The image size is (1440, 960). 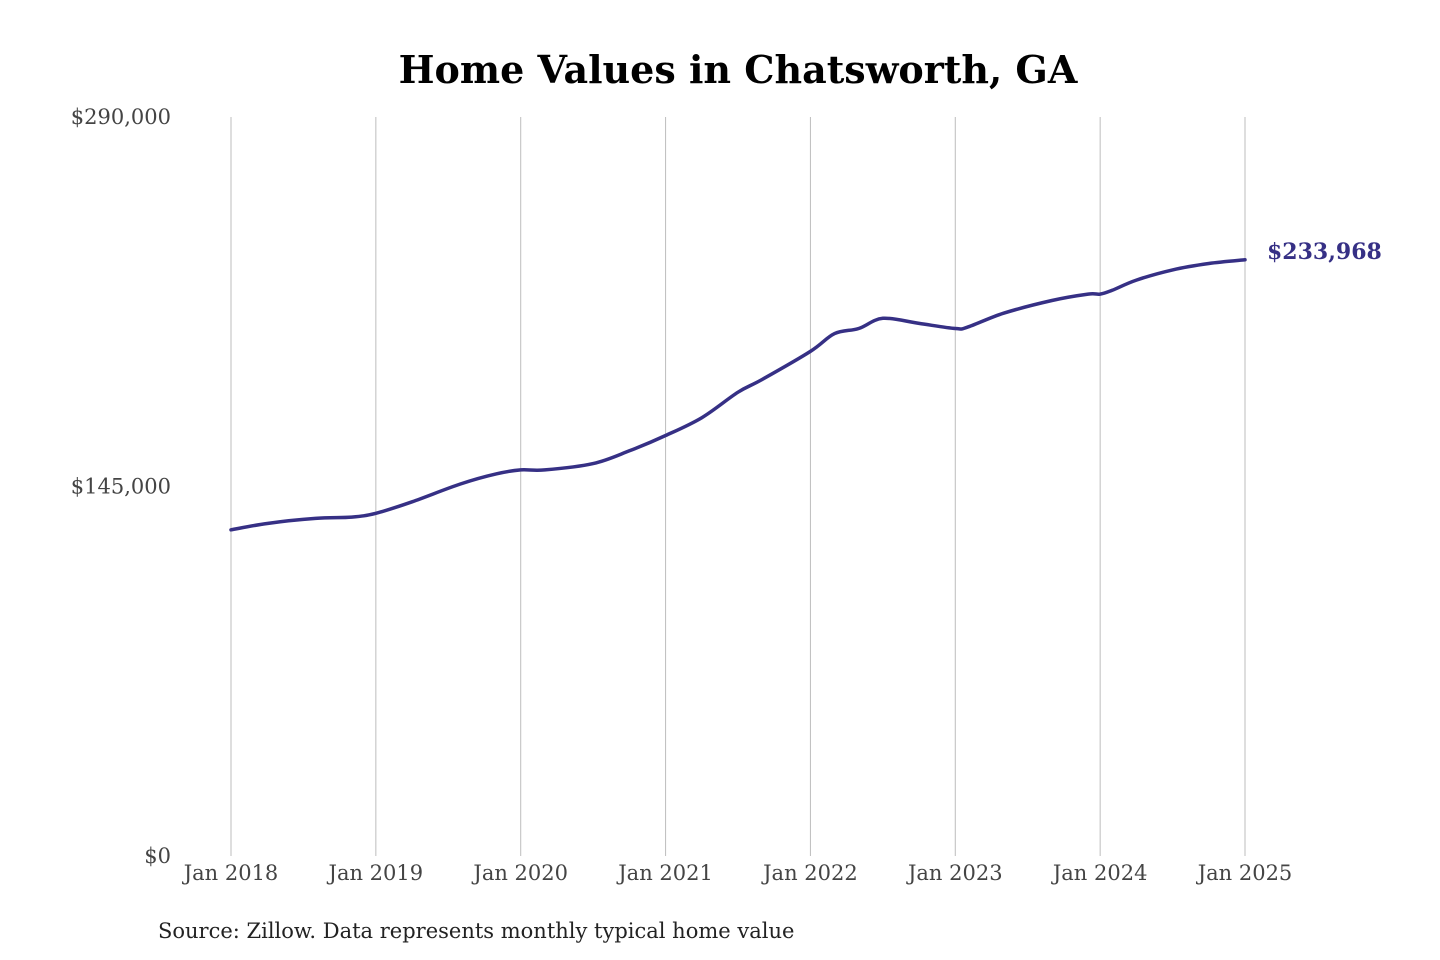 I want to click on end-value-label: $233,968, so click(x=1324, y=252).